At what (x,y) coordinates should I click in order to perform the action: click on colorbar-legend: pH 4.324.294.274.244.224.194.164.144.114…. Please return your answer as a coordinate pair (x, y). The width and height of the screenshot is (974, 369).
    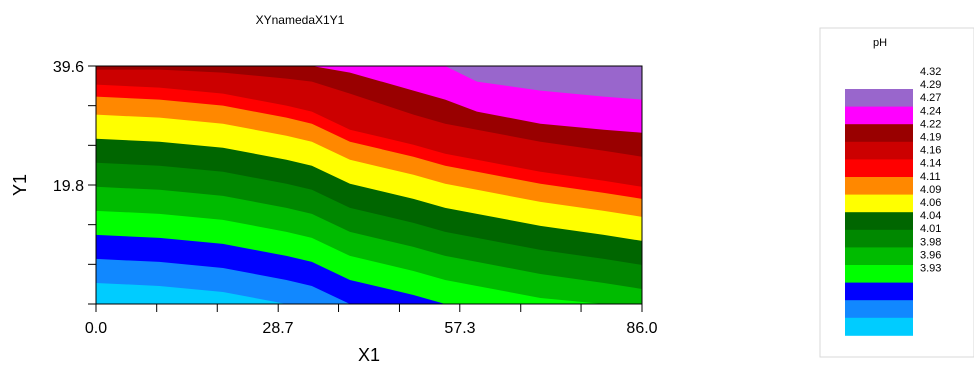
    Looking at the image, I should click on (896, 192).